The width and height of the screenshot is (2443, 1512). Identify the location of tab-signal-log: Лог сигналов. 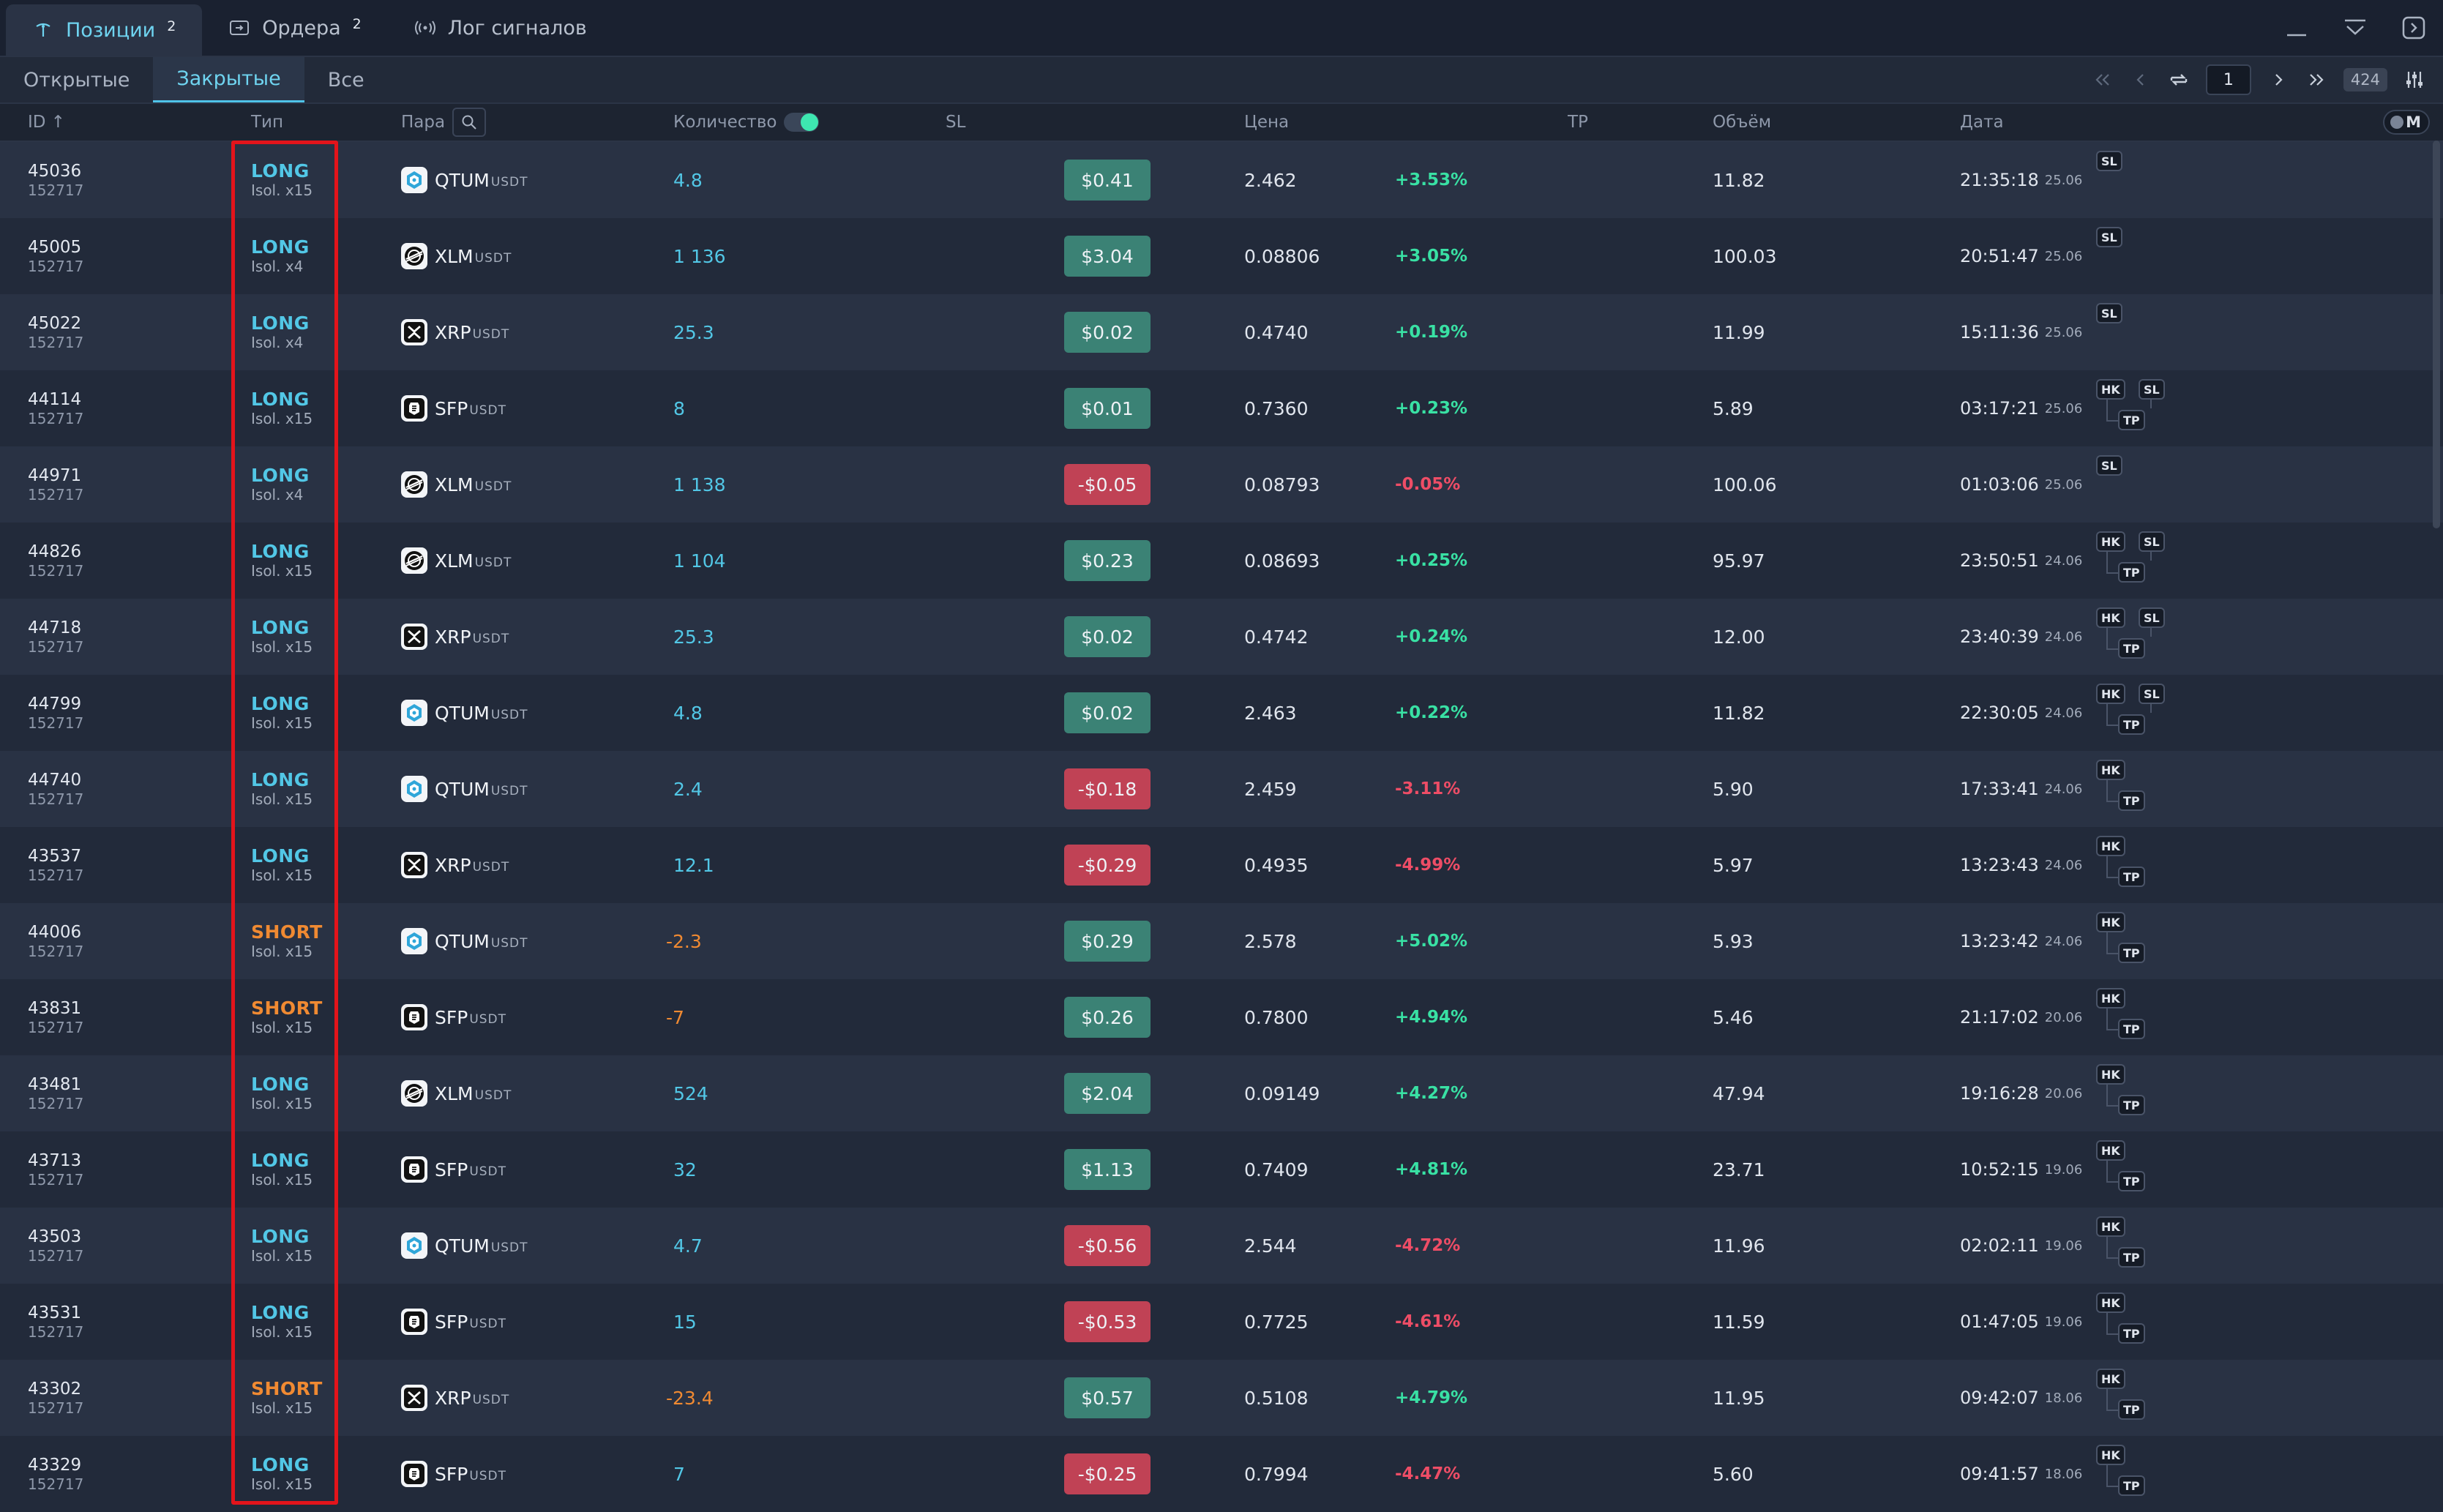
(500, 28).